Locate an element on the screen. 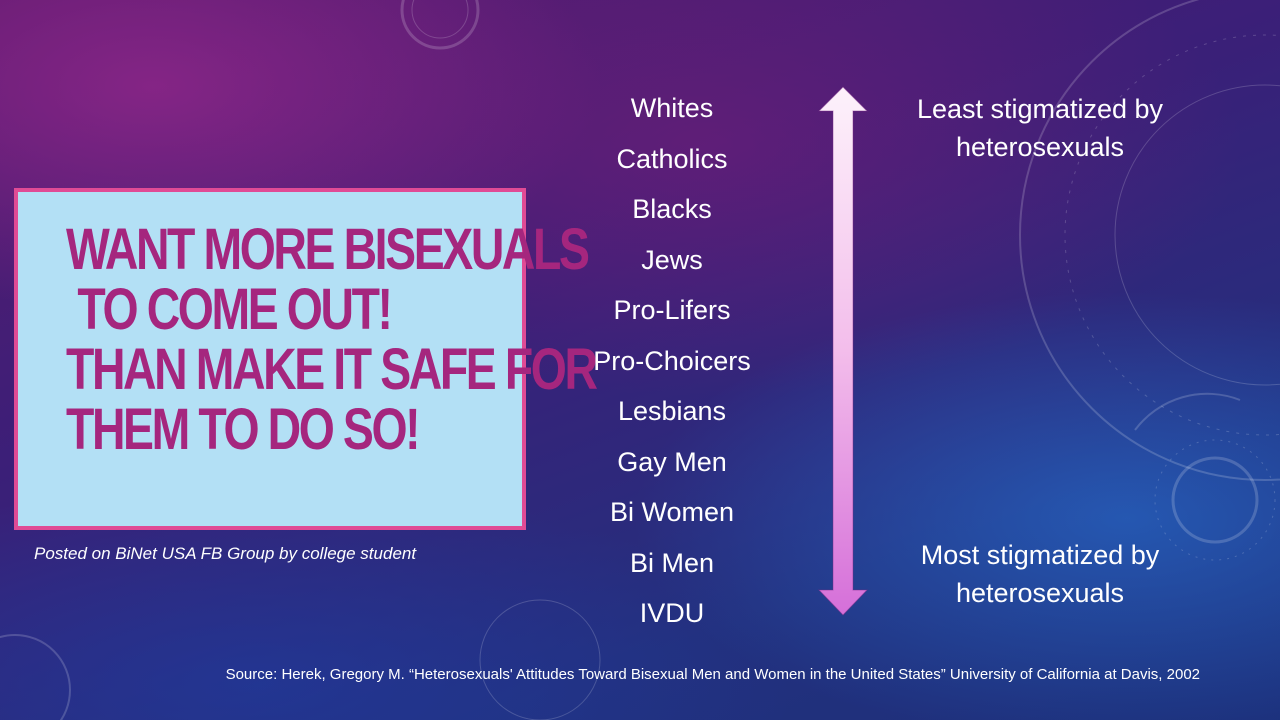 The image size is (1280, 720). double-arrow-icon is located at coordinates (843, 351).